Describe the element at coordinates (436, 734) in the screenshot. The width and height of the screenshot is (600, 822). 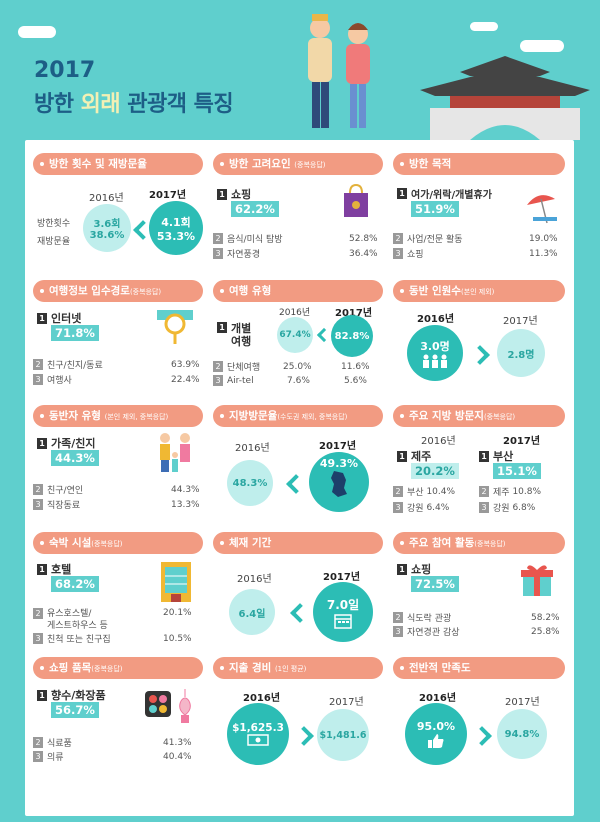
I see `value-2016-circle: 95.0%` at that location.